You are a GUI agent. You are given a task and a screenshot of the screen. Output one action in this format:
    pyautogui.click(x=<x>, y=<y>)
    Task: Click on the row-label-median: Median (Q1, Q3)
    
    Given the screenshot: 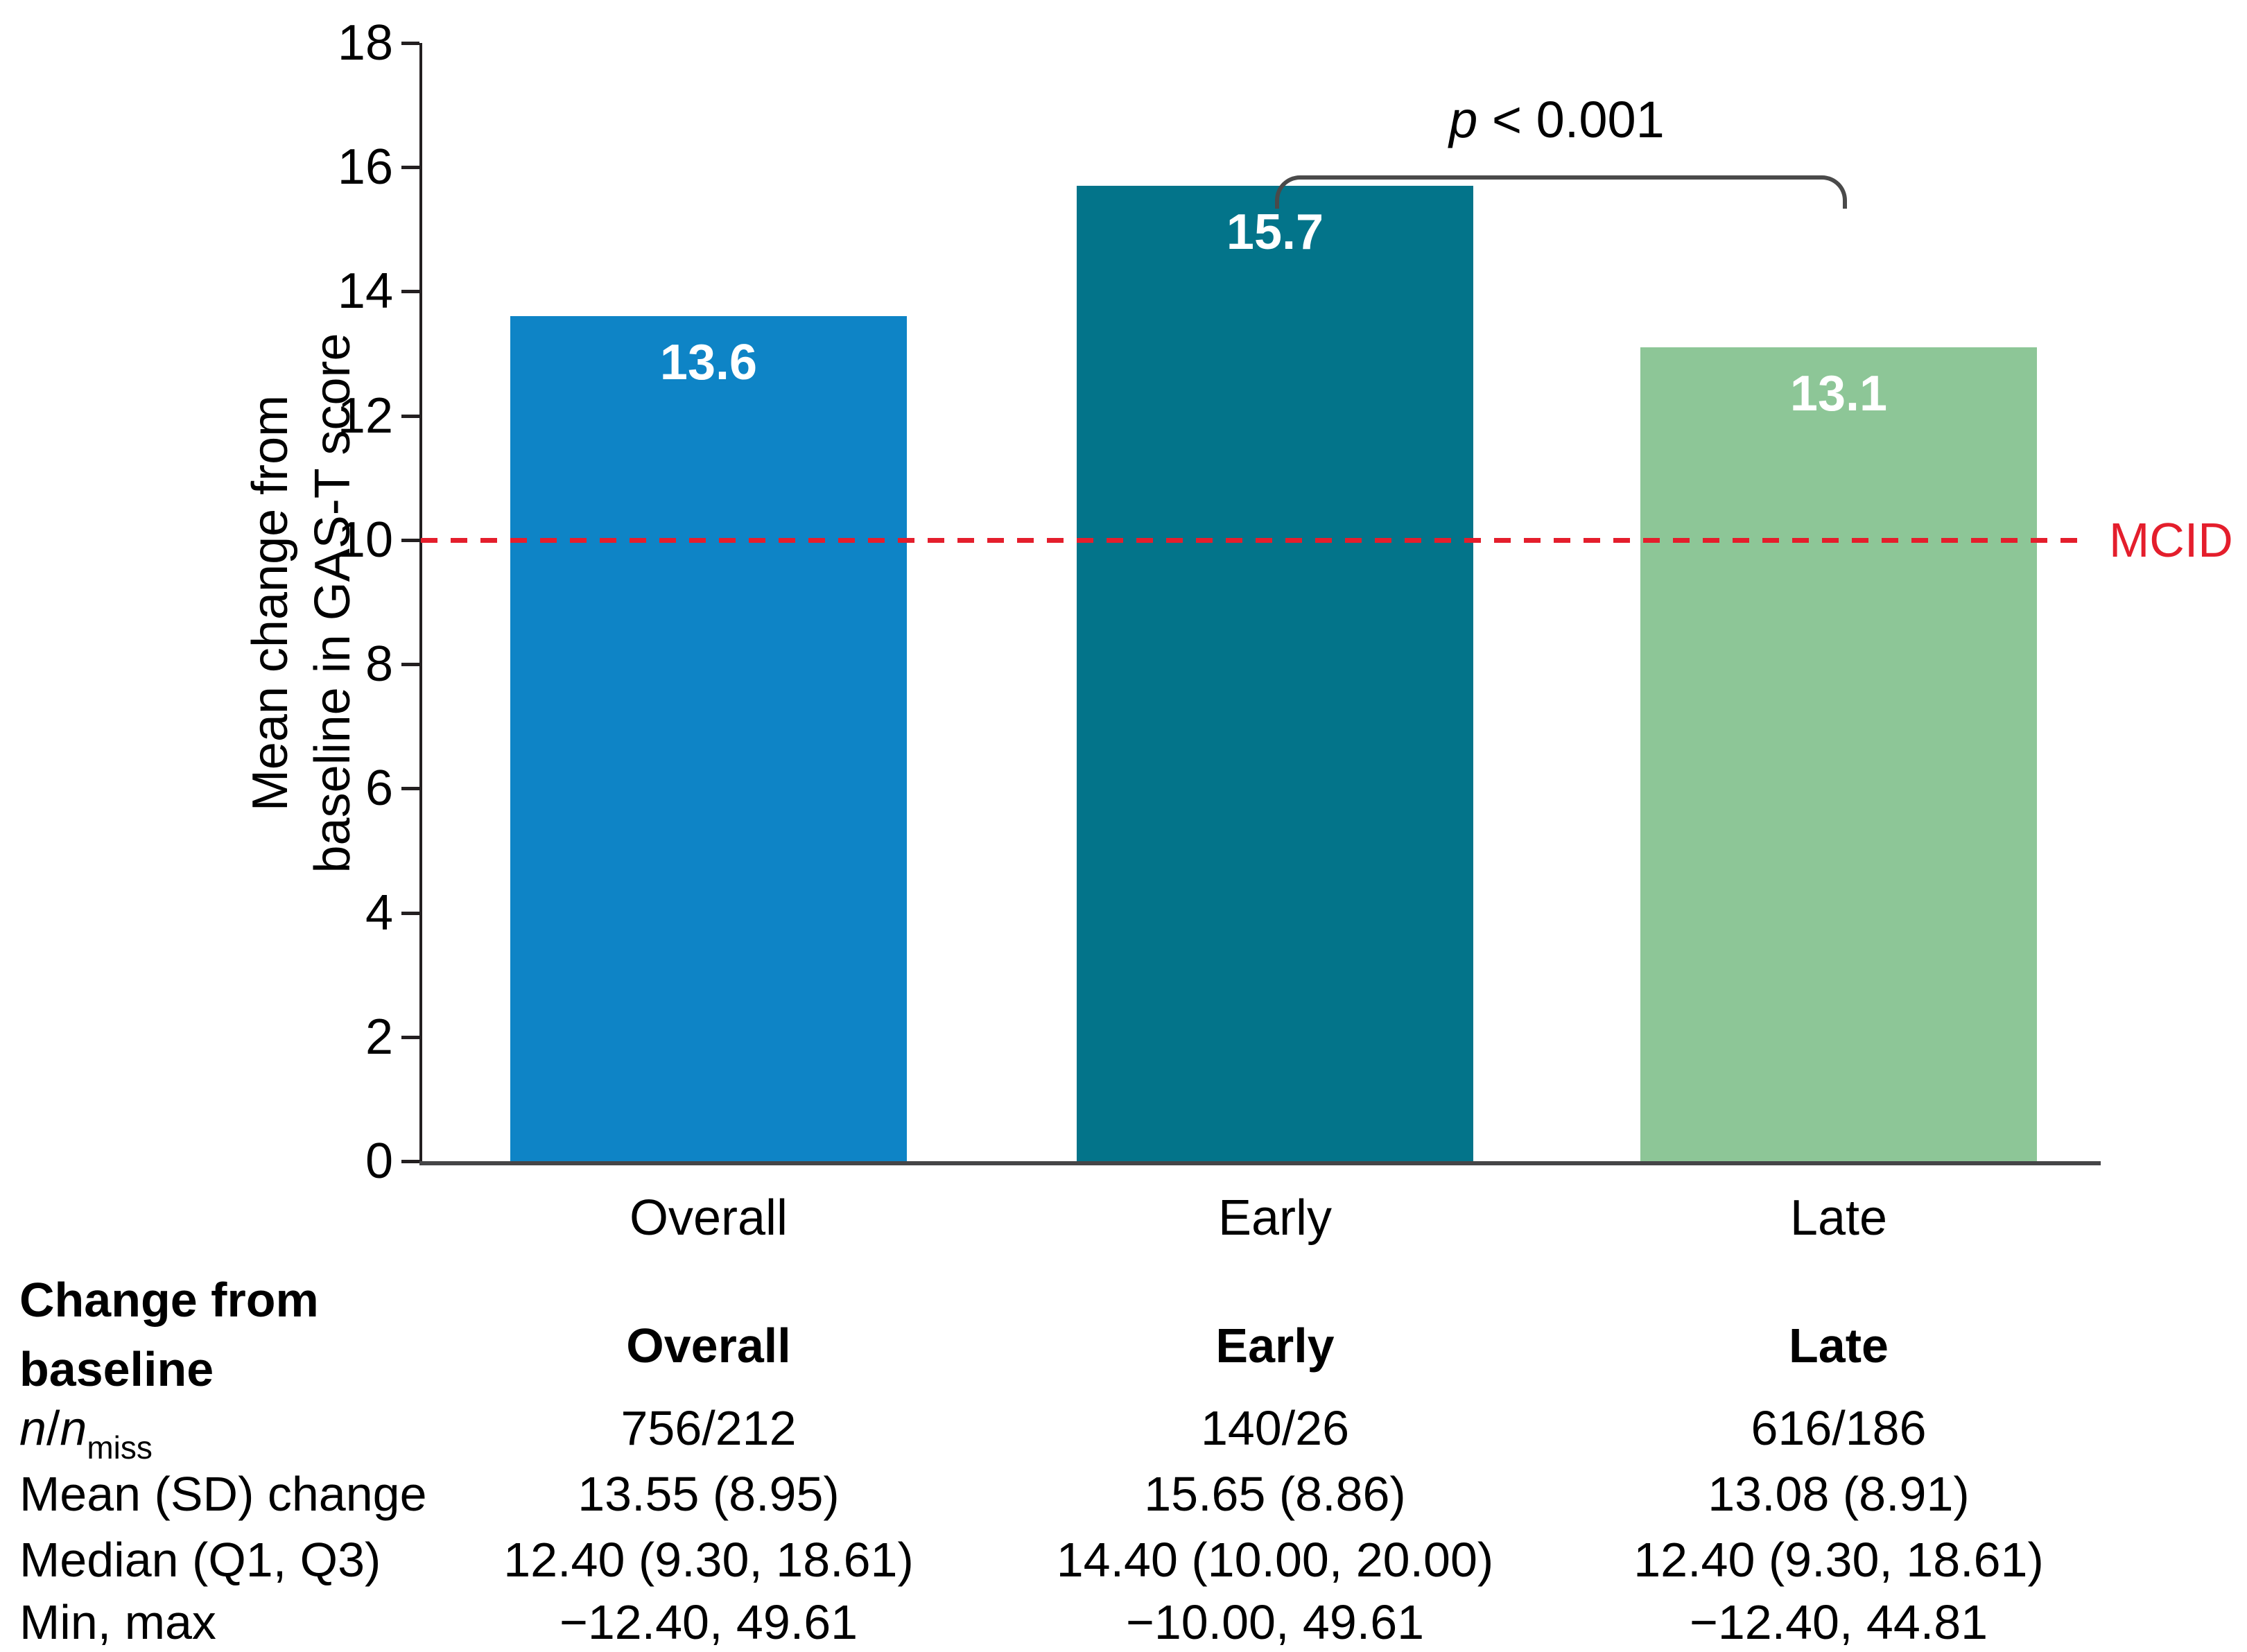 What is the action you would take?
    pyautogui.click(x=200, y=1560)
    